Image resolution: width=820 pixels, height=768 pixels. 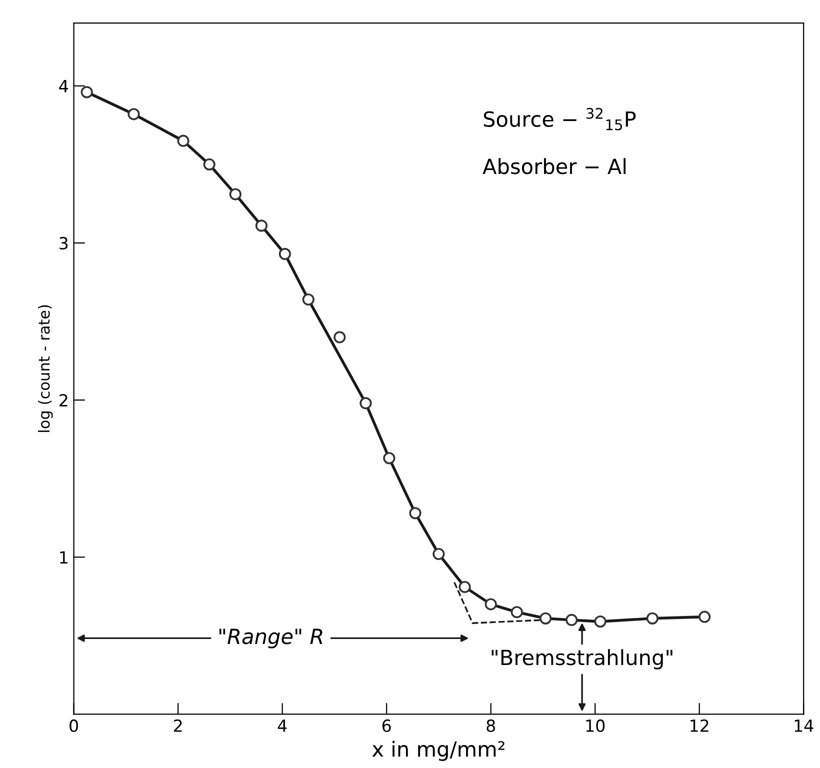 What do you see at coordinates (560, 119) in the screenshot?
I see `annotation: Source − $^{32}$$_{15}$P` at bounding box center [560, 119].